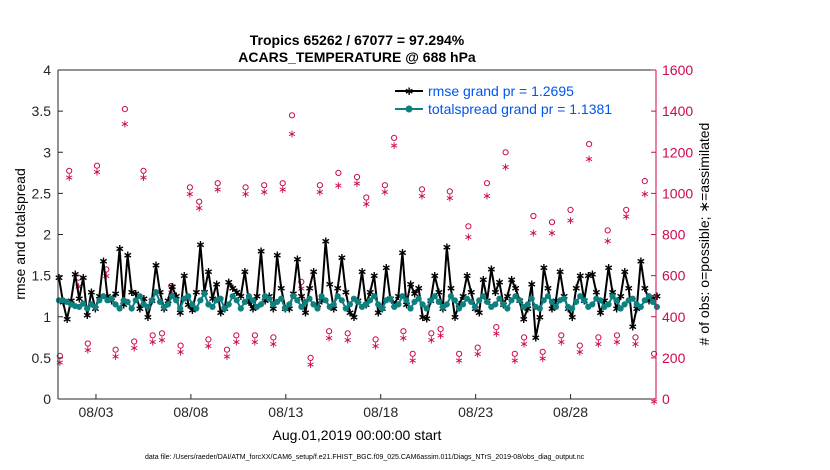 The image size is (830, 470). Describe the element at coordinates (409, 91) in the screenshot. I see `legend-rmse-marker: ∗` at that location.